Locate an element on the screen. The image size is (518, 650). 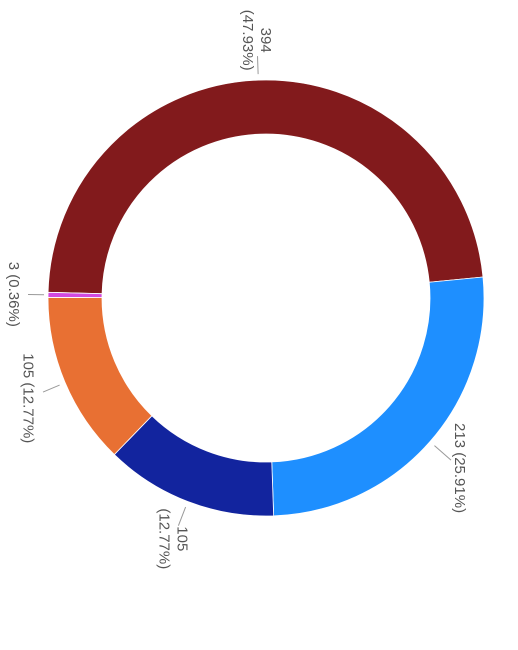
data-label-4-line-0: 3 (0.36%) is located at coordinates (13, 294).